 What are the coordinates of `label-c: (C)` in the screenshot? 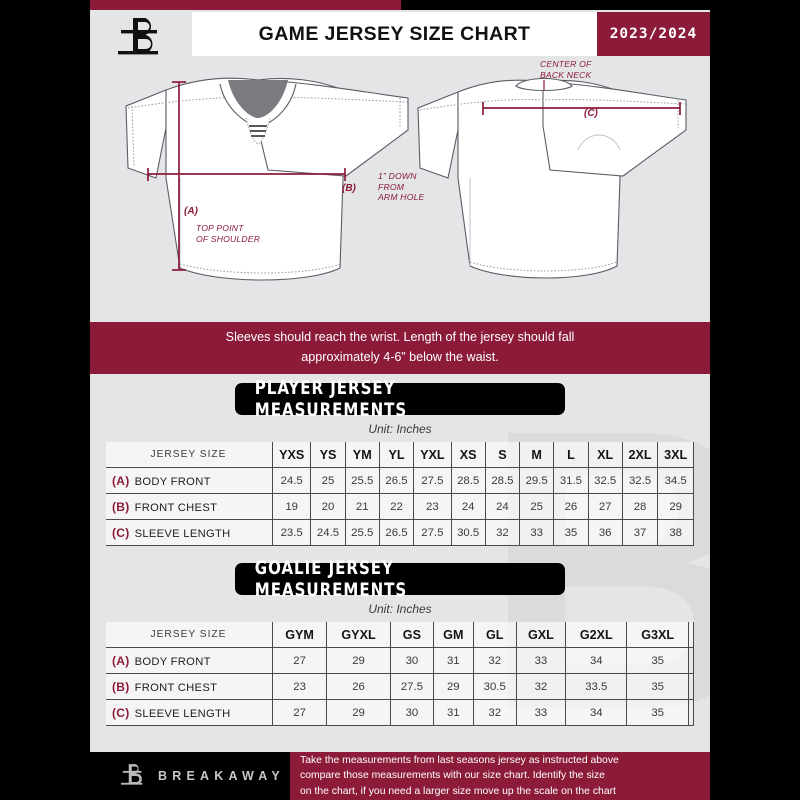 It's located at (591, 113).